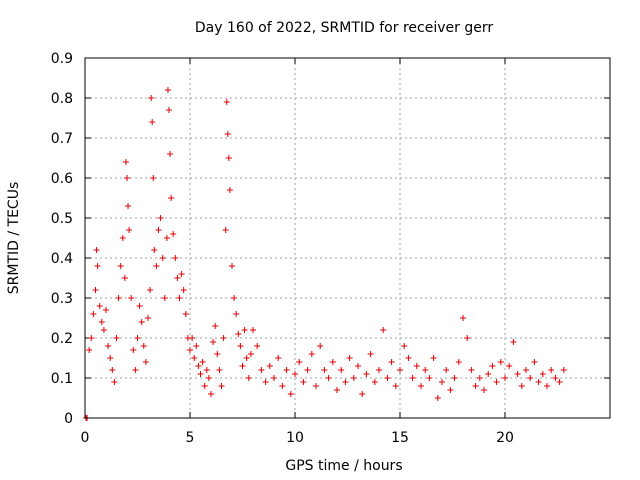 This screenshot has width=640, height=480. I want to click on y-tick-label: 0.8, so click(62, 99).